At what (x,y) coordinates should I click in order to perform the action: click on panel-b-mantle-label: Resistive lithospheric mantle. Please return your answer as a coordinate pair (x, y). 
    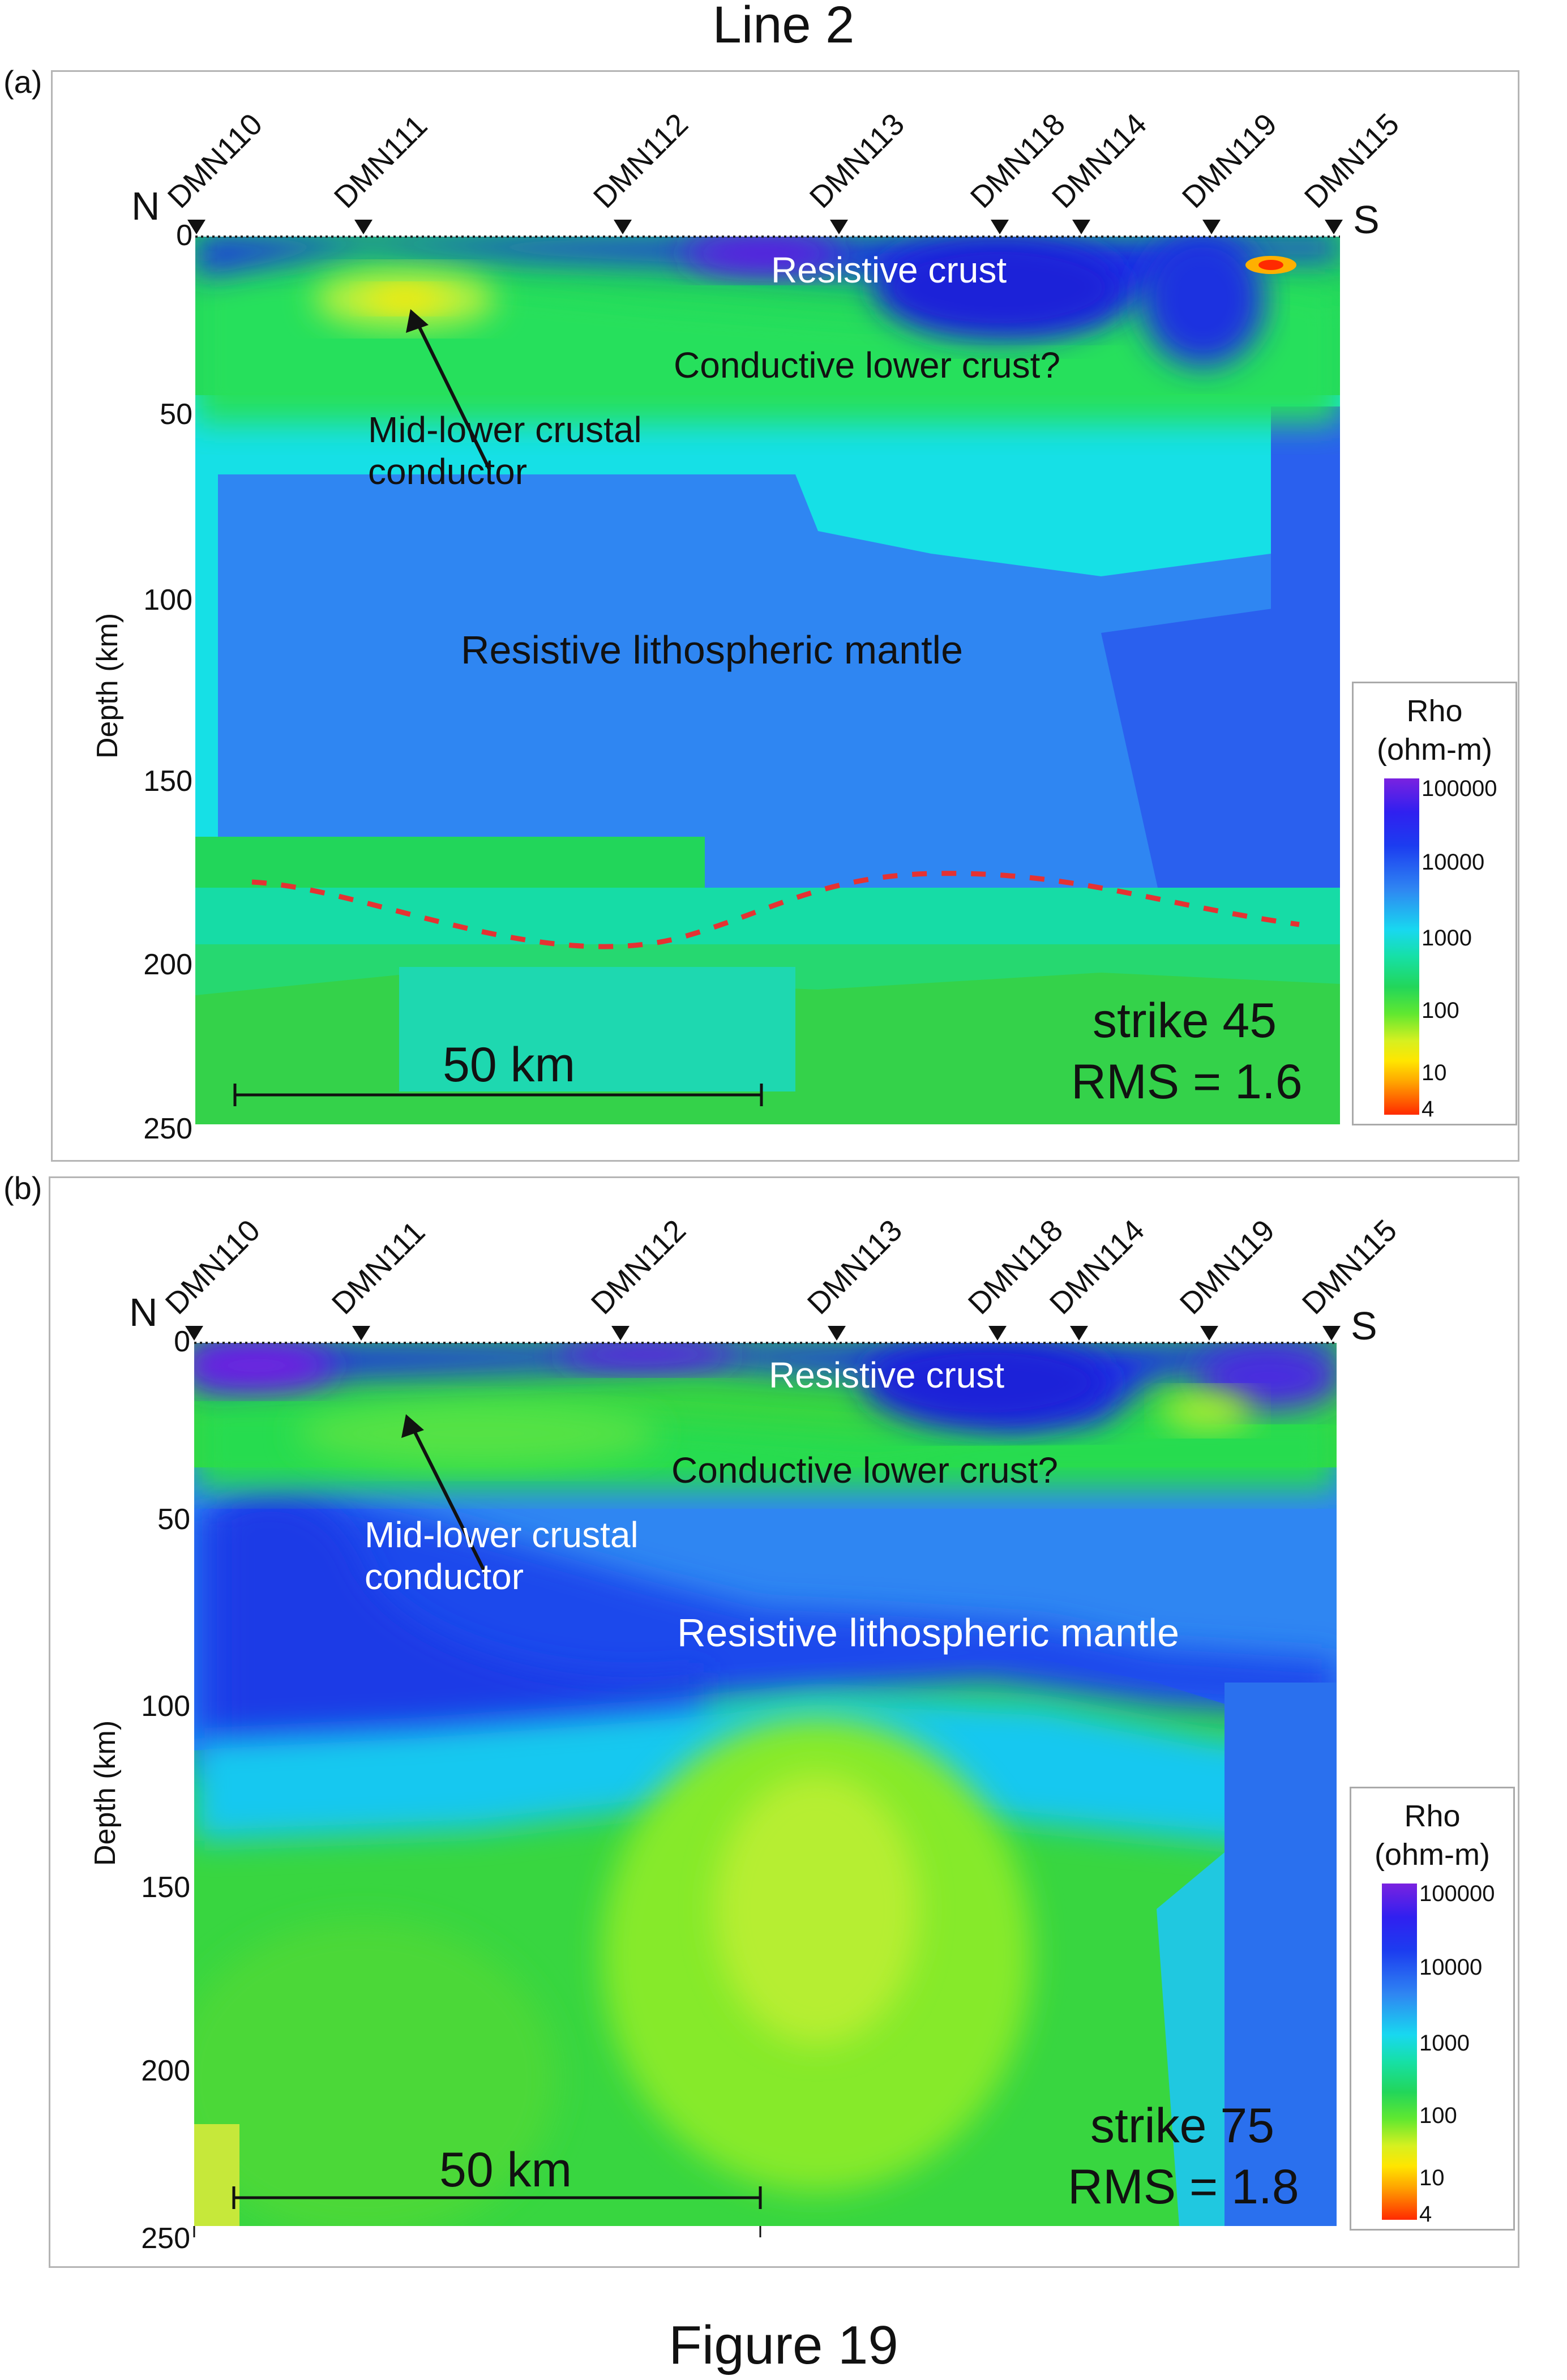
    Looking at the image, I should click on (928, 1633).